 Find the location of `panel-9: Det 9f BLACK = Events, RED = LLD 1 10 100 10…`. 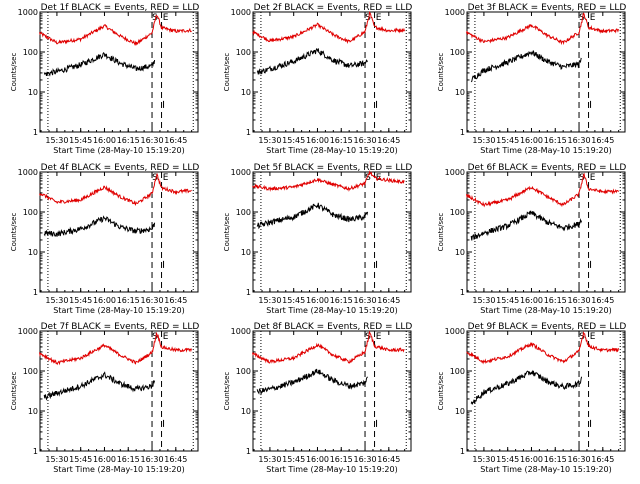

panel-9: Det 9f BLACK = Events, RED = LLD 1 10 100 10… is located at coordinates (531, 398).